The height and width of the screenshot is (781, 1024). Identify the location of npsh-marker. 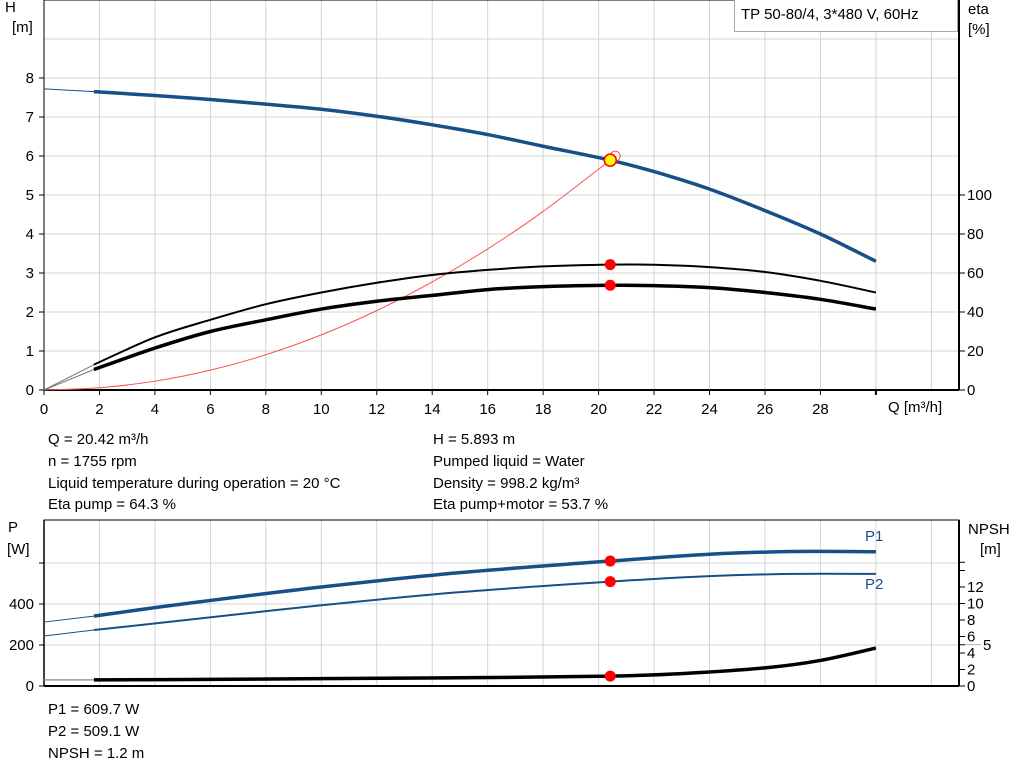
(610, 676).